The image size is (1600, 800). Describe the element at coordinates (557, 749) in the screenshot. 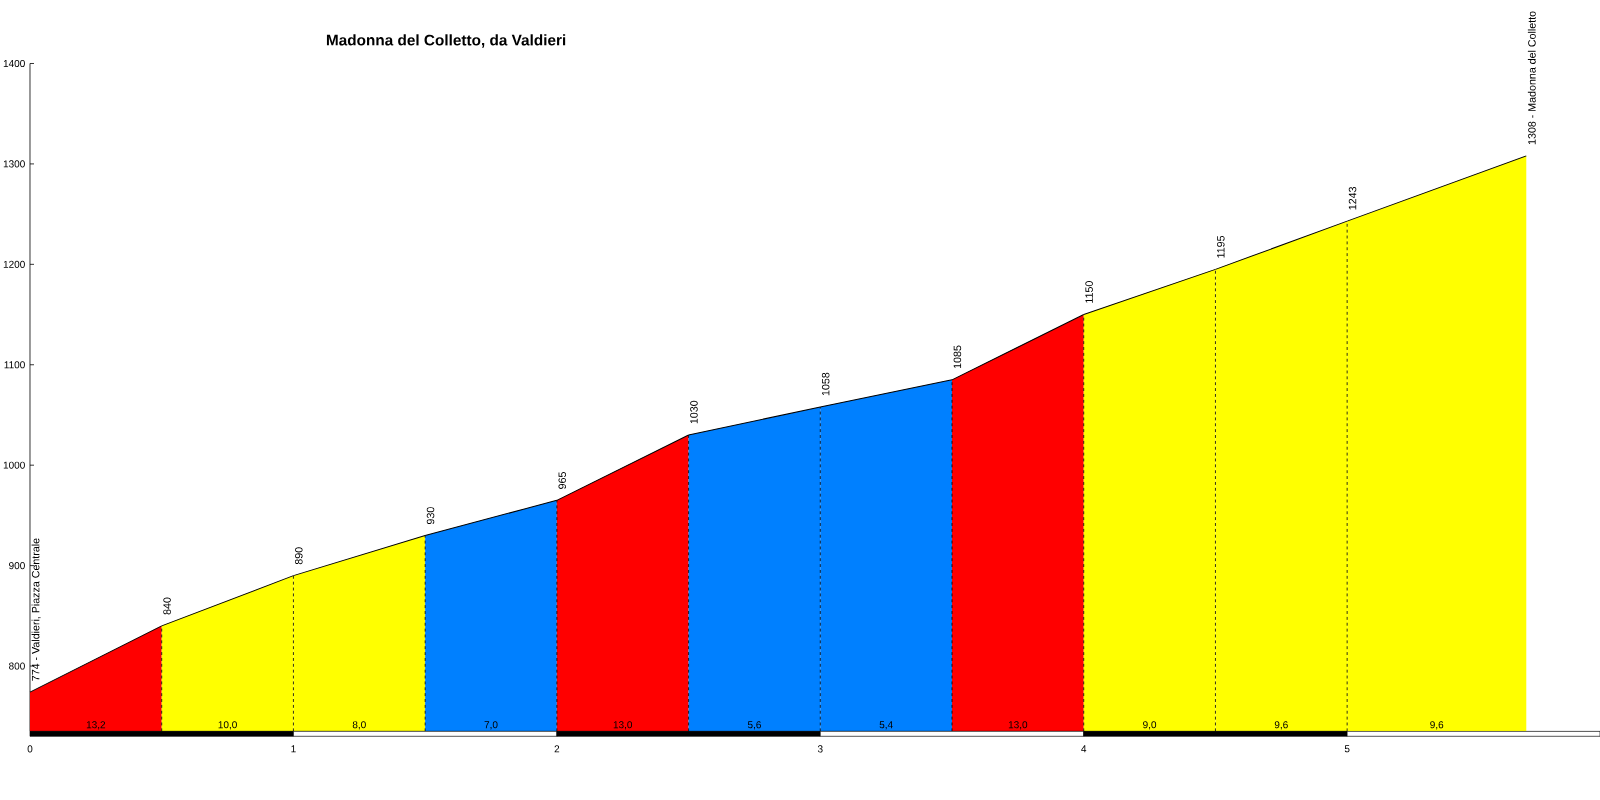

I see `x-tick-label: 2` at that location.